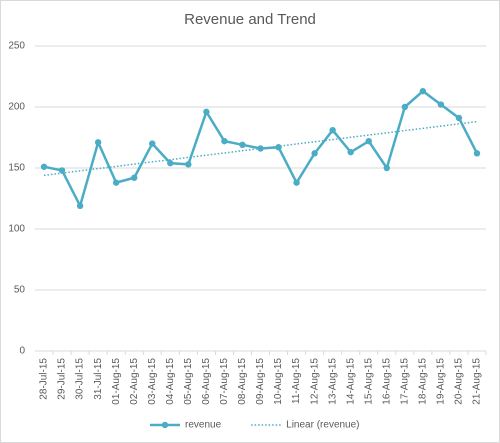 The width and height of the screenshot is (500, 443). What do you see at coordinates (350, 381) in the screenshot?
I see `x-tick-label: 14-Aug-15` at bounding box center [350, 381].